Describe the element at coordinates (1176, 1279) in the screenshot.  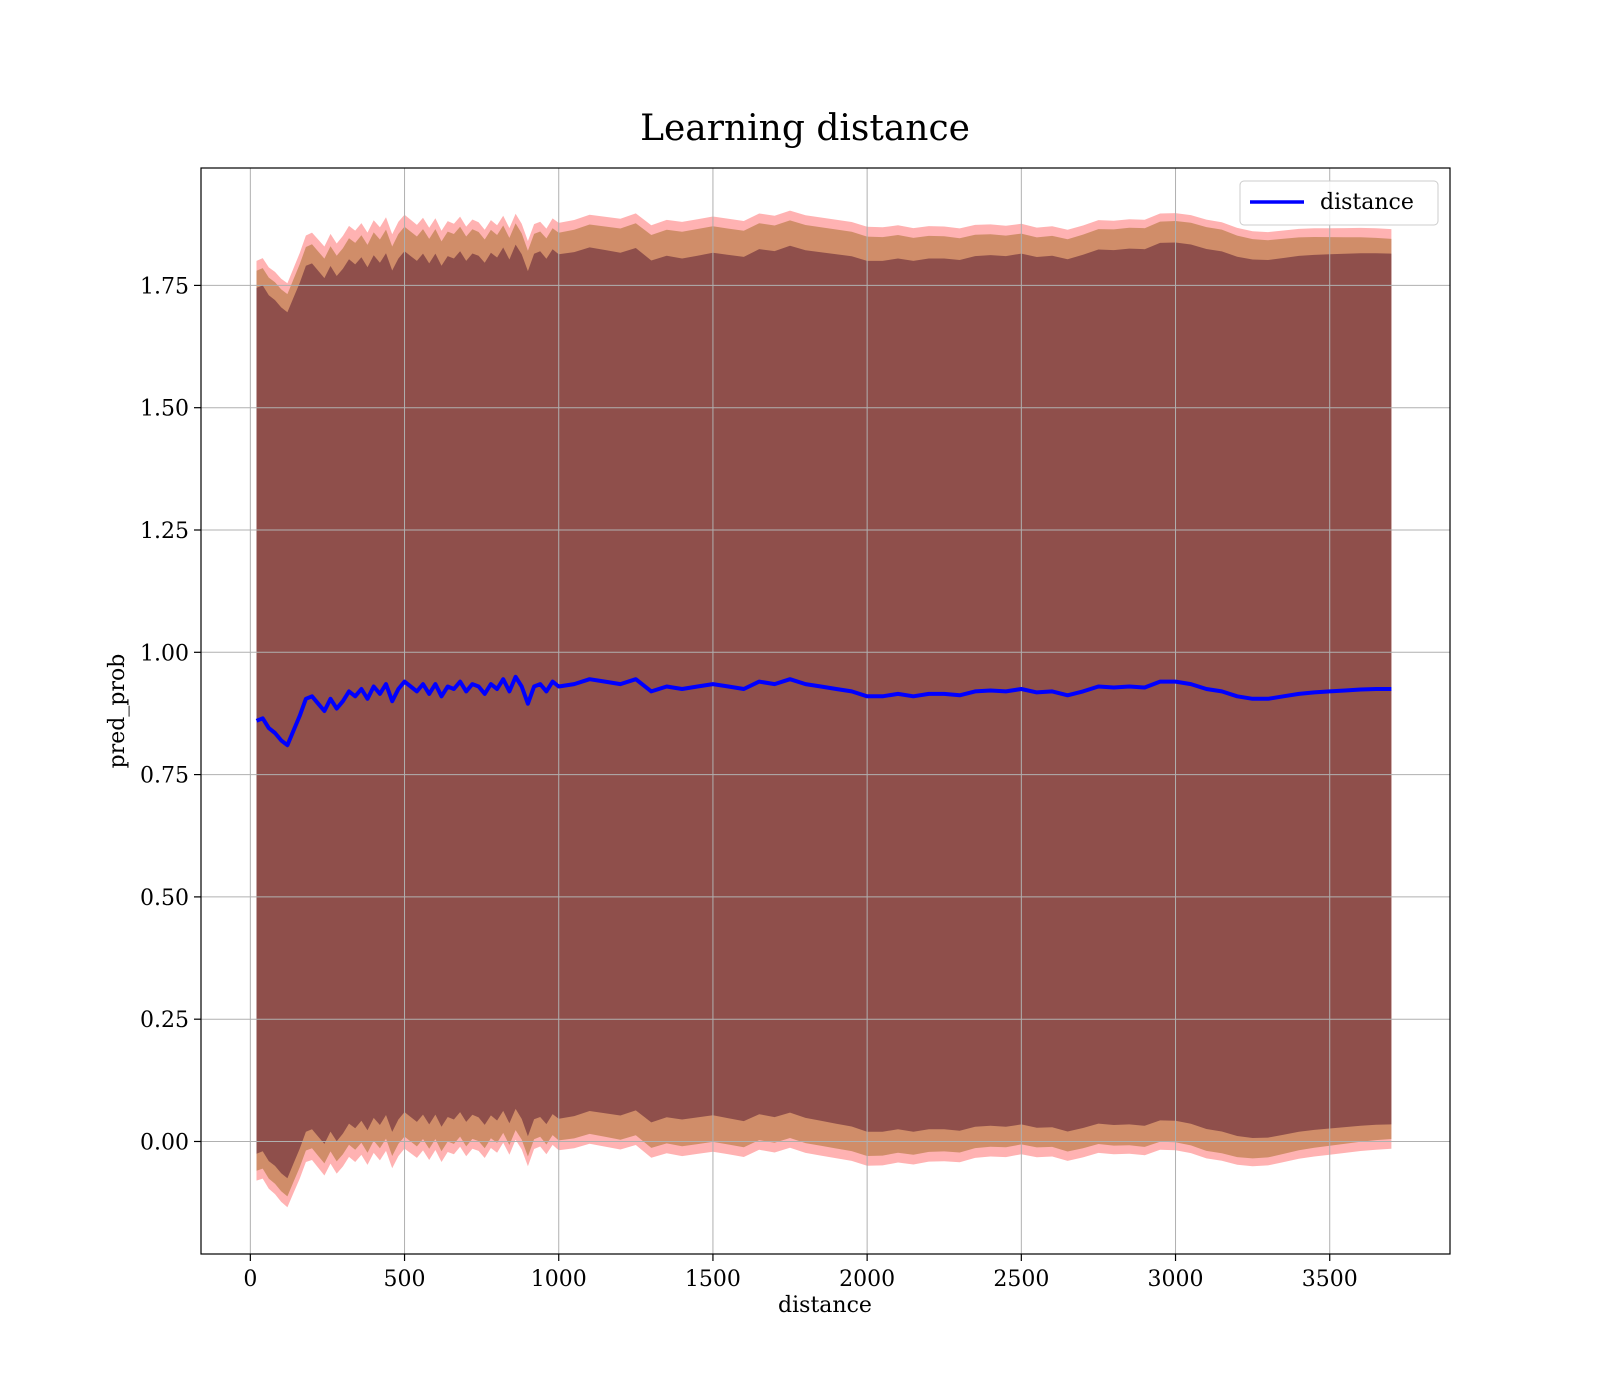
I see `x-tick-label-6: 3000` at that location.